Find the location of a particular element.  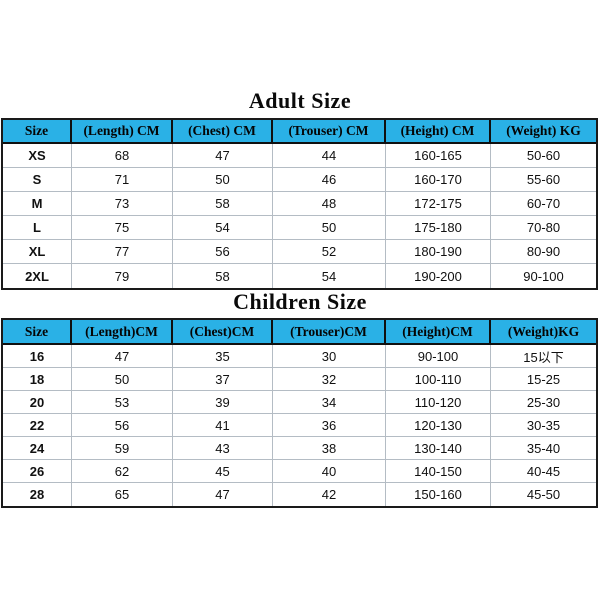

adult-size-title: Adult Size is located at coordinates (300, 100).